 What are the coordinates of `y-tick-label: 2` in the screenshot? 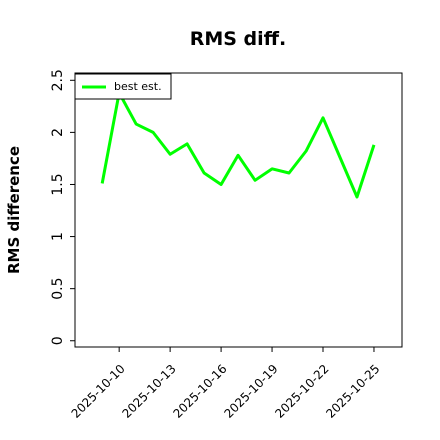 It's located at (58, 132).